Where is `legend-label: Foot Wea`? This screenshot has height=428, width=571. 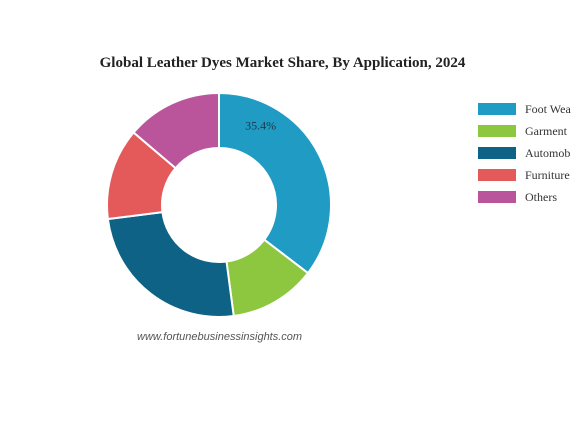 legend-label: Foot Wea is located at coordinates (548, 108).